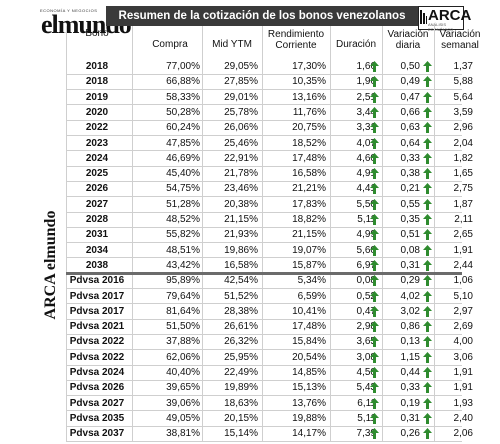  Describe the element at coordinates (366, 342) in the screenshot. I see `cell-duracion: 3,65` at that location.